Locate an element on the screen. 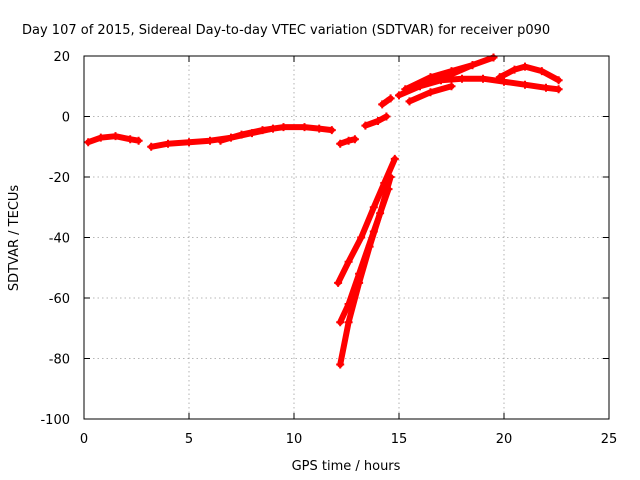  x-tick-label: 10 is located at coordinates (294, 439).